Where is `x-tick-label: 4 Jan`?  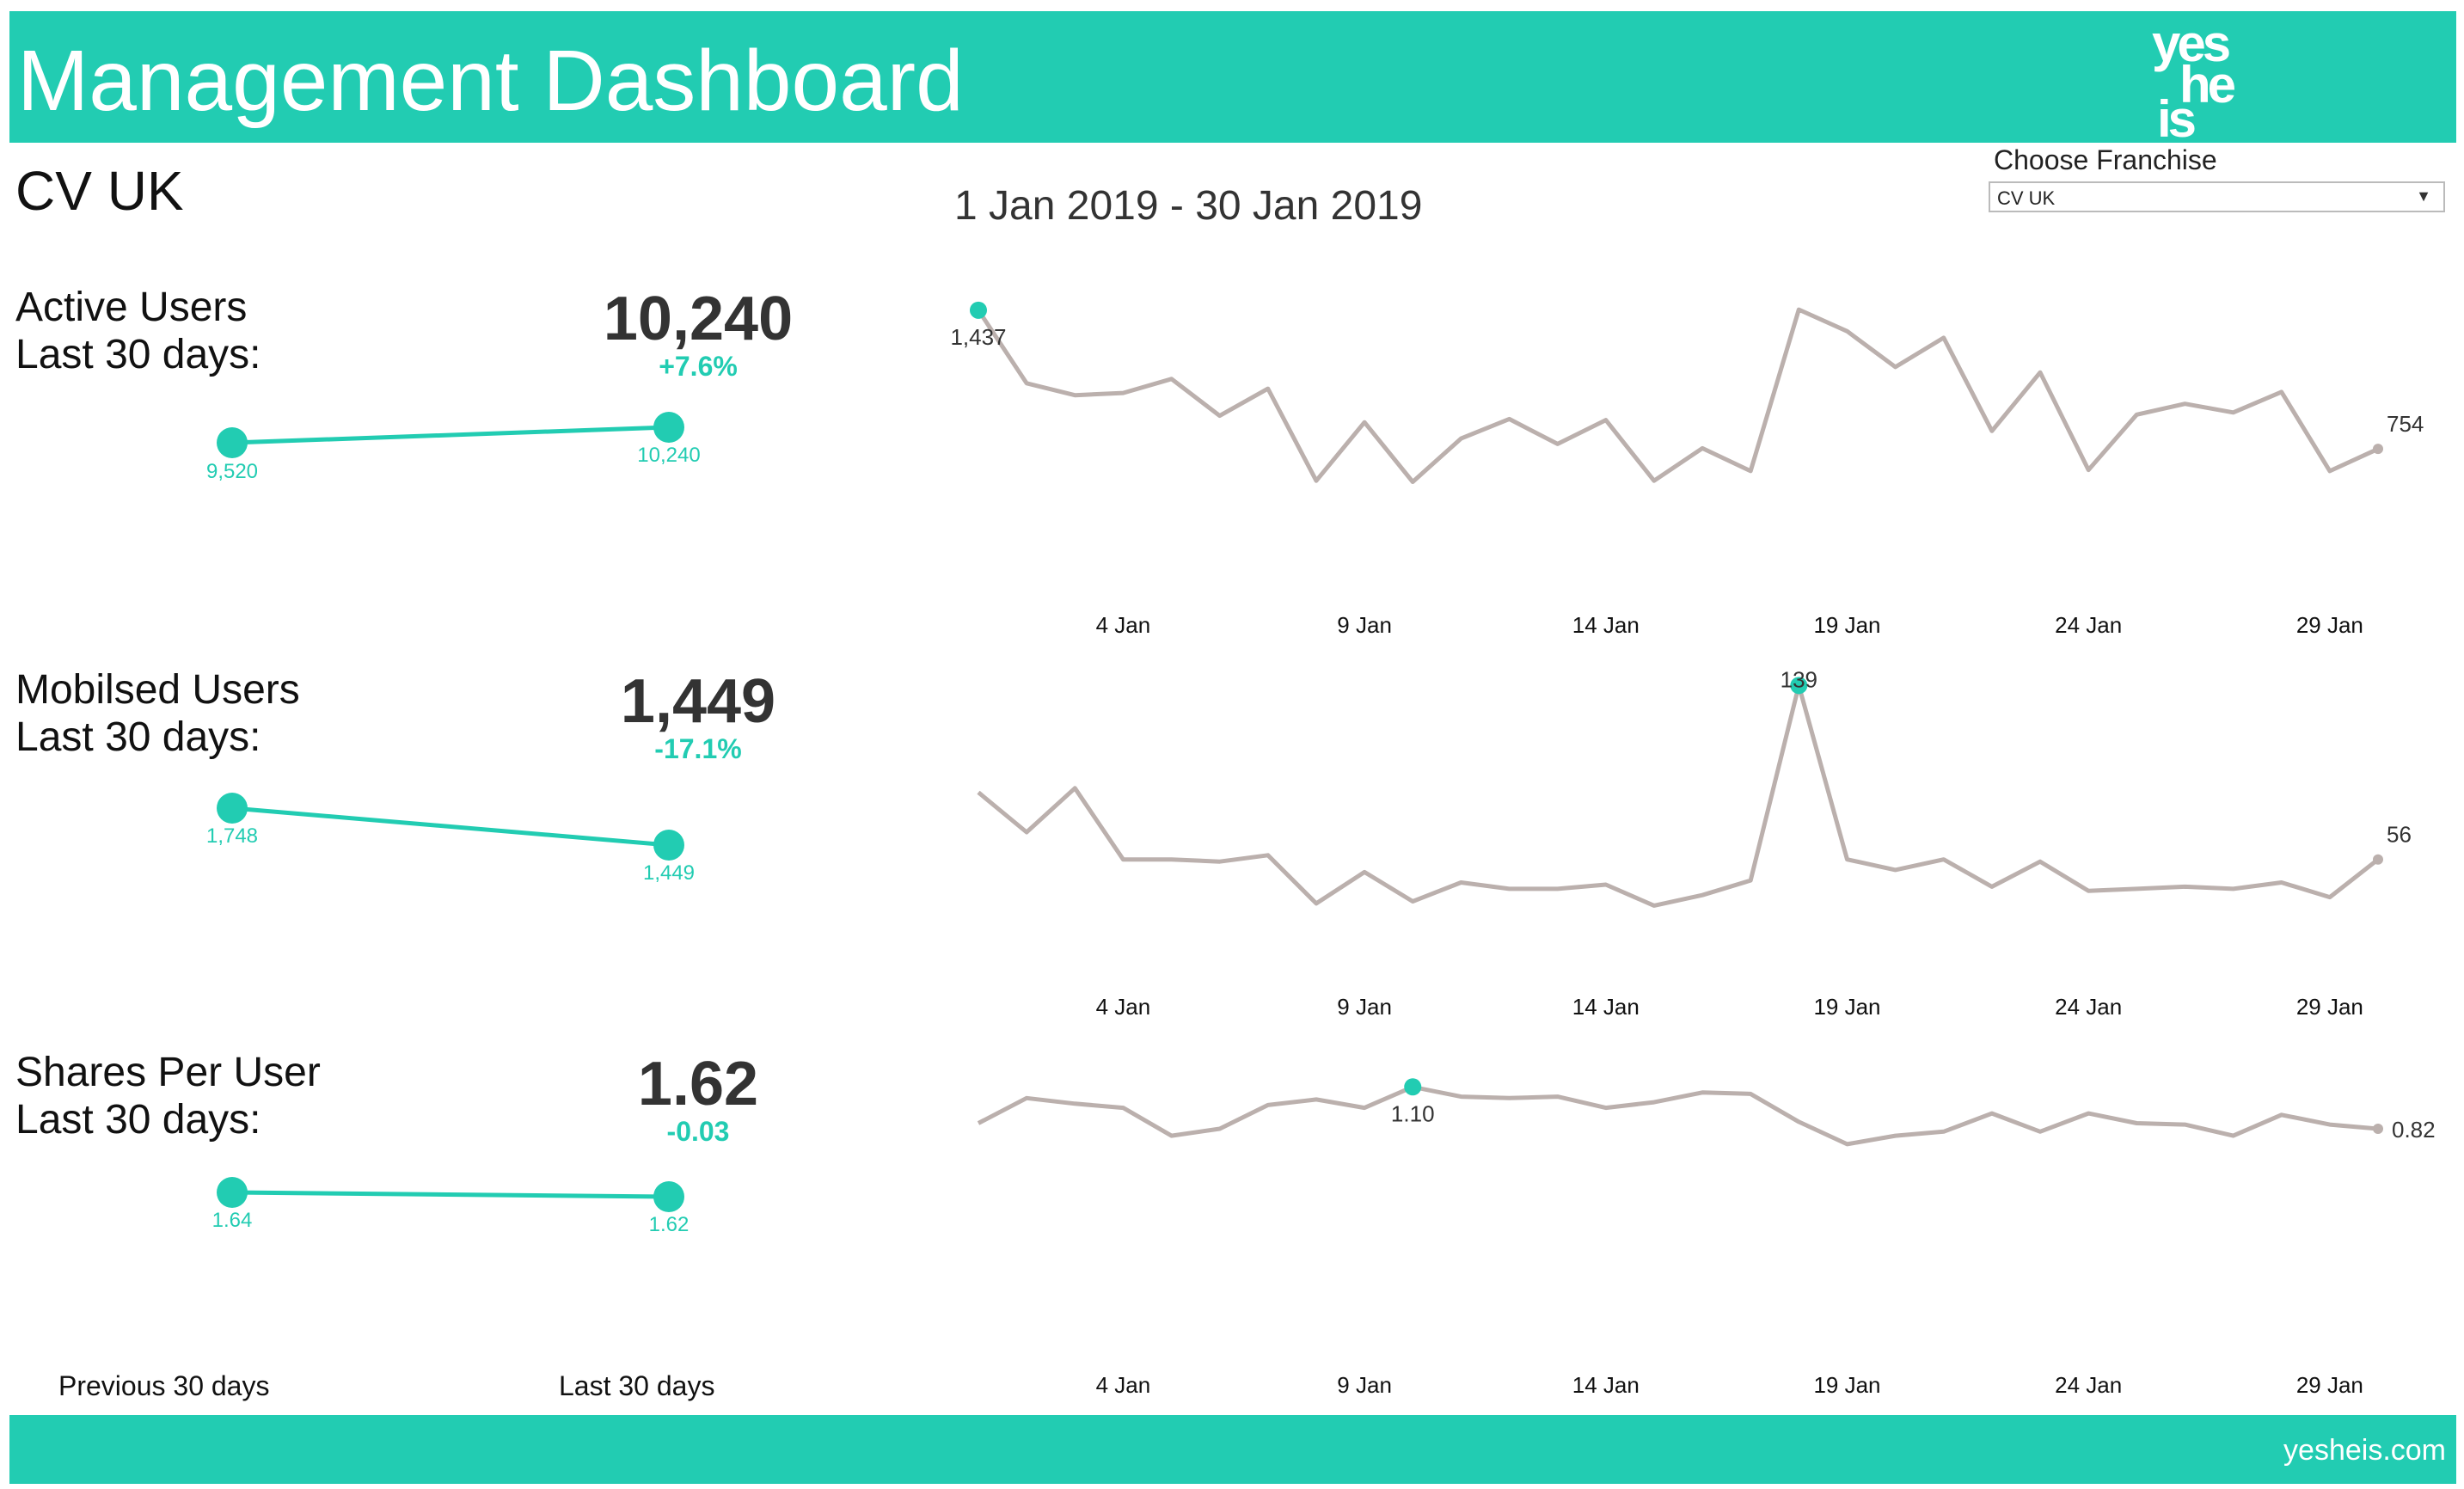 x-tick-label: 4 Jan is located at coordinates (1123, 625).